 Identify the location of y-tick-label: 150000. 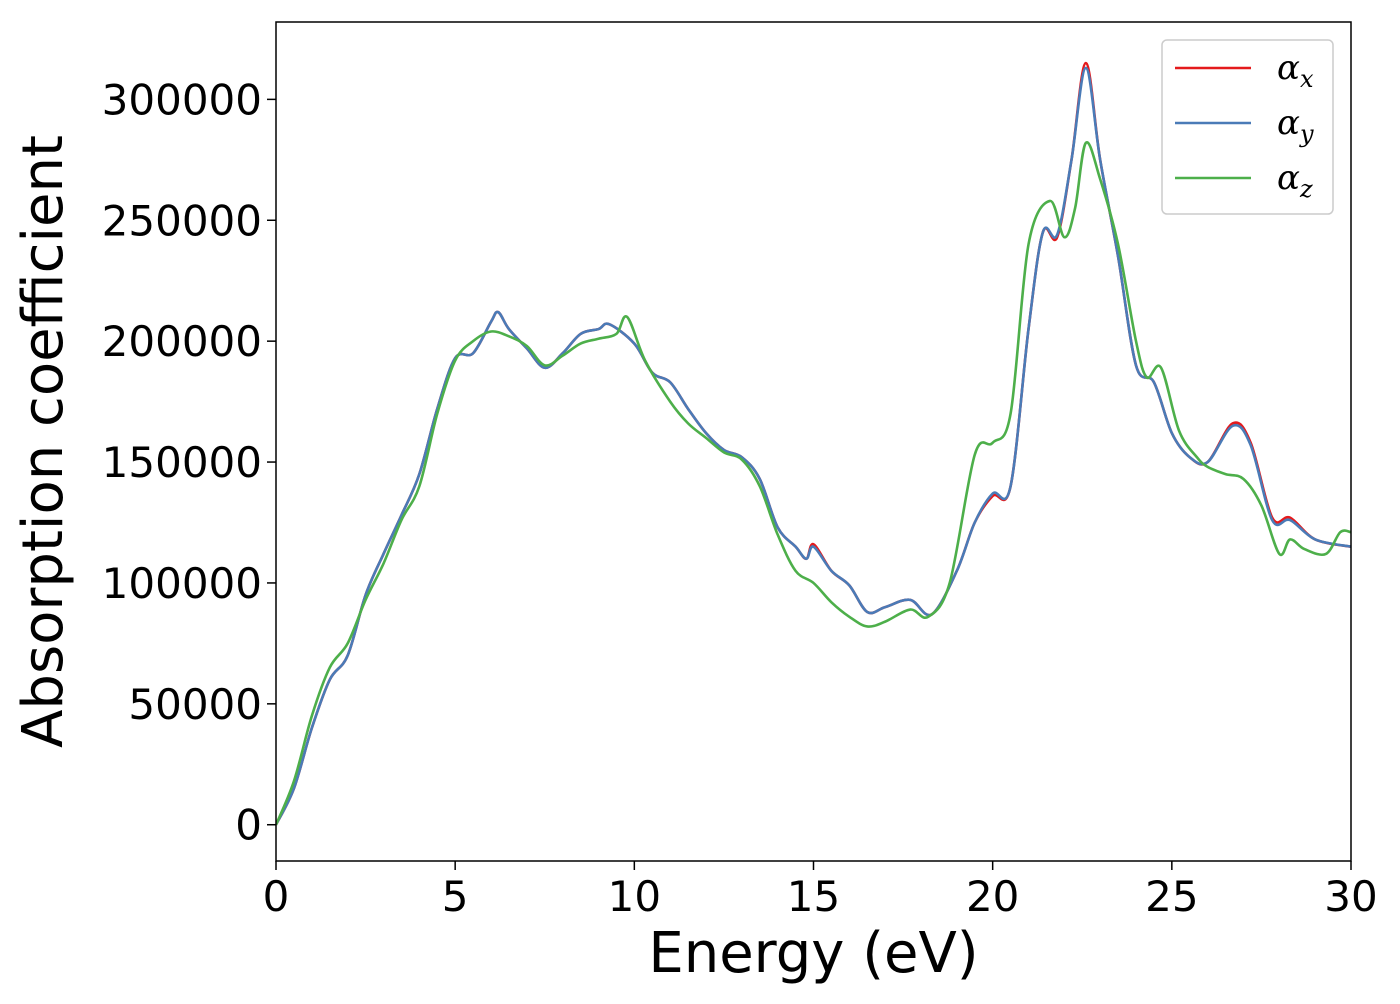
(182, 462).